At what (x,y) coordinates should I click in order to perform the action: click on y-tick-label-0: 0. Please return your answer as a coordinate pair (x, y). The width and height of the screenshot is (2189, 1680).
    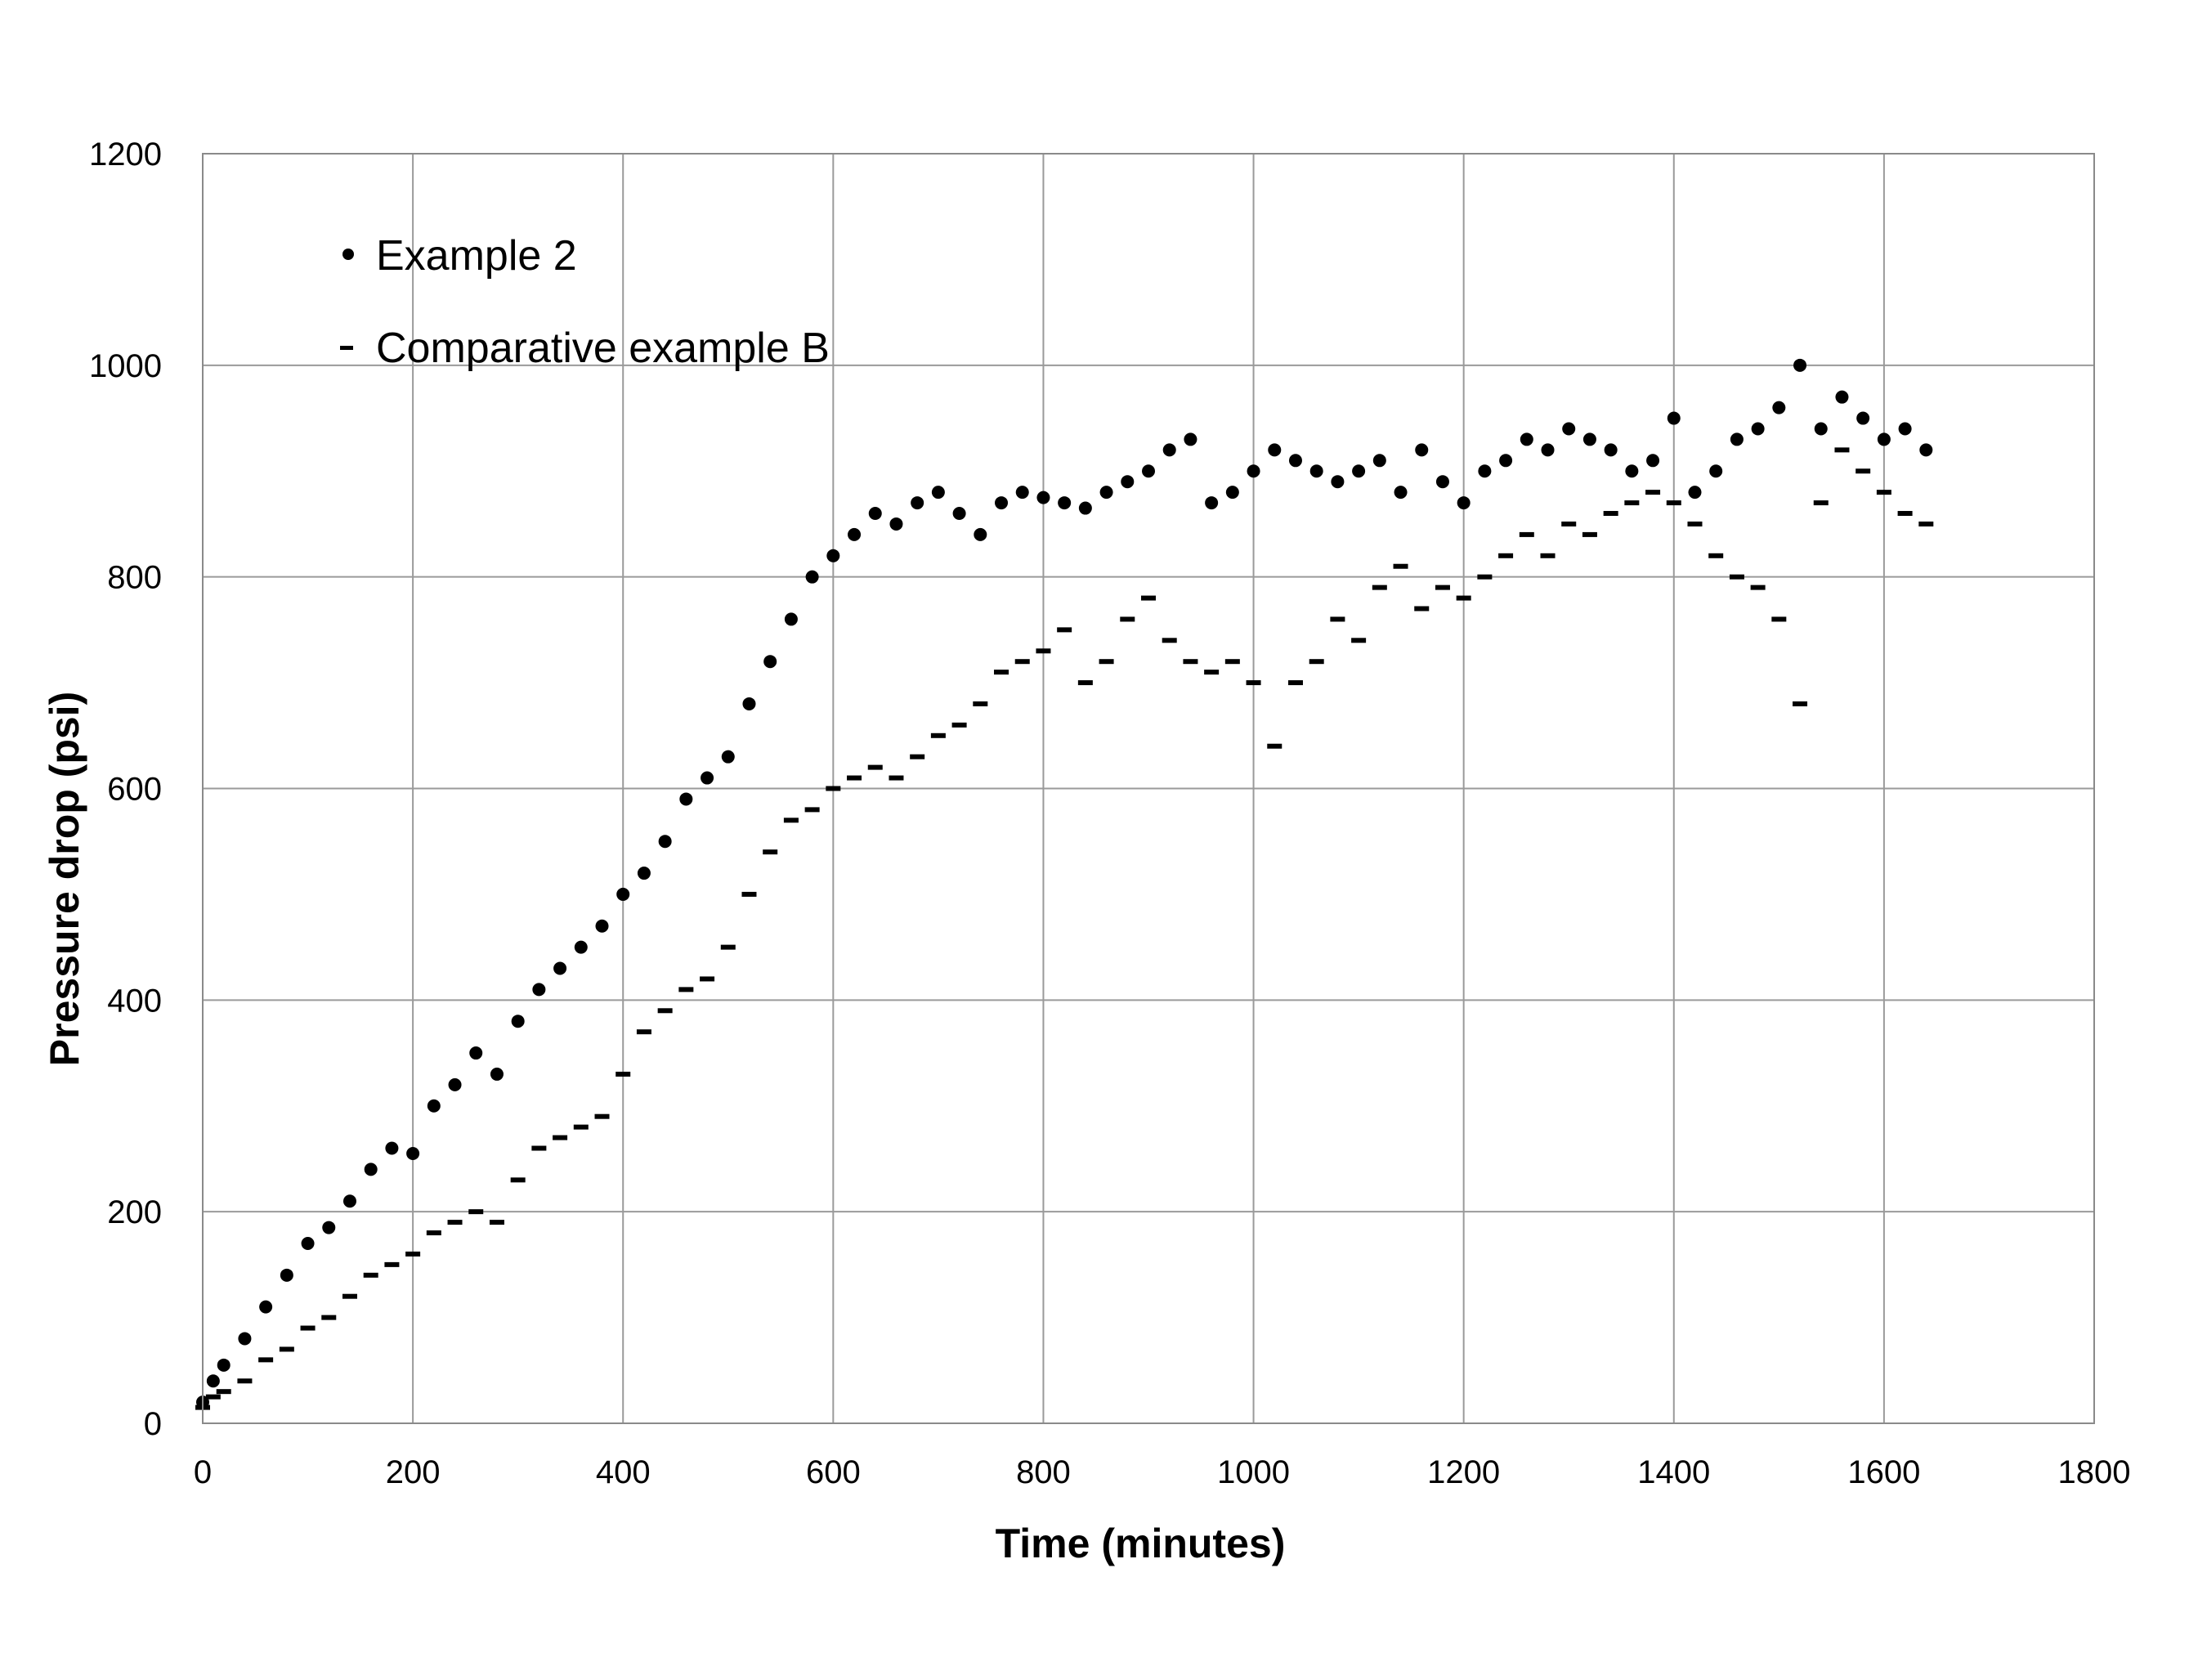
    Looking at the image, I should click on (153, 1424).